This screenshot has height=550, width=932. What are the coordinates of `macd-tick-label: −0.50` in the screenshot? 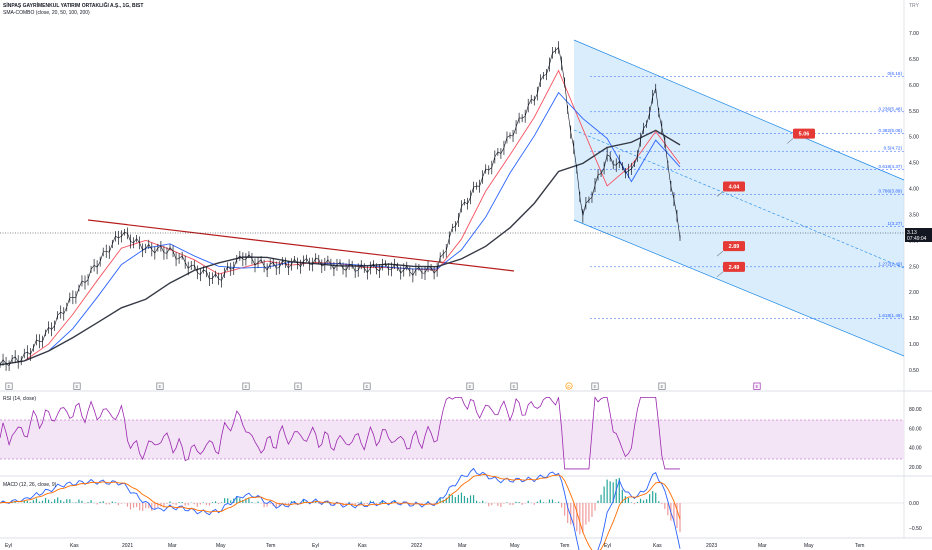 It's located at (915, 529).